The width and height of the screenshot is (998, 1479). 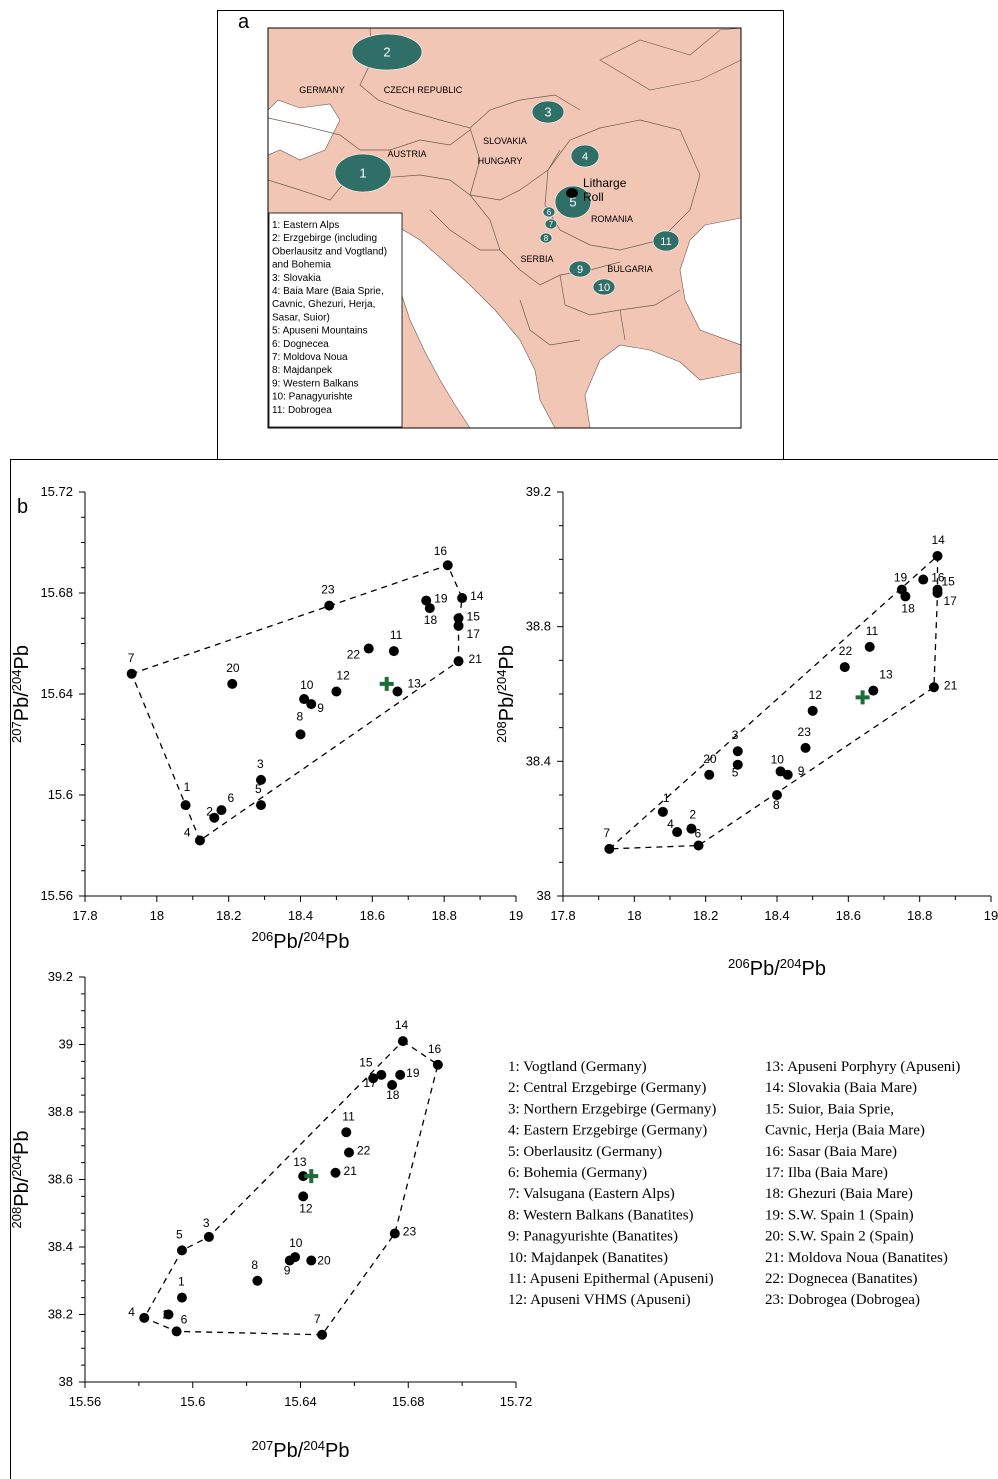 What do you see at coordinates (500, 161) in the screenshot?
I see `country-label: HUNGARY` at bounding box center [500, 161].